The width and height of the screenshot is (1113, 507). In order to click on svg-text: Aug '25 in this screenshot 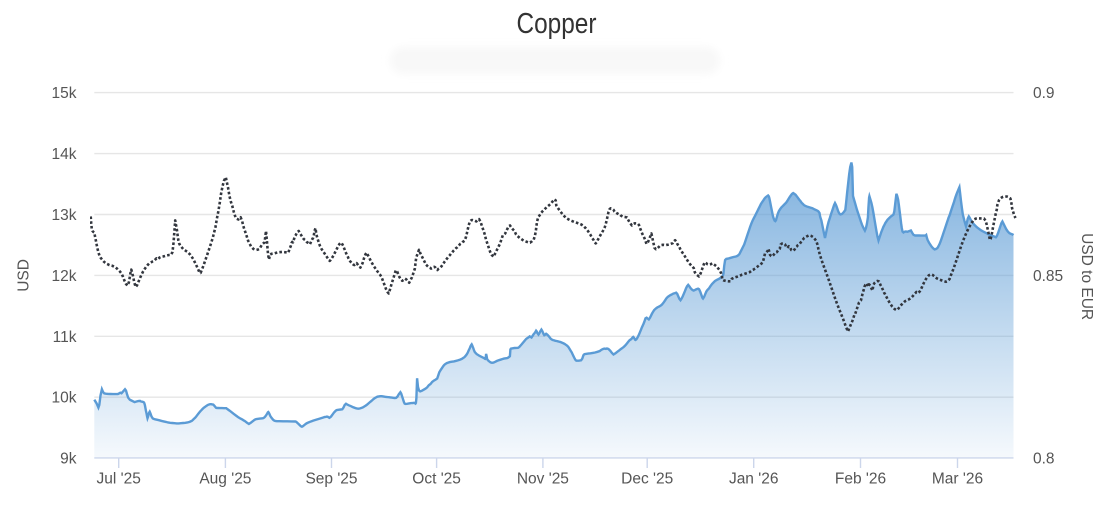, I will do `click(225, 479)`.